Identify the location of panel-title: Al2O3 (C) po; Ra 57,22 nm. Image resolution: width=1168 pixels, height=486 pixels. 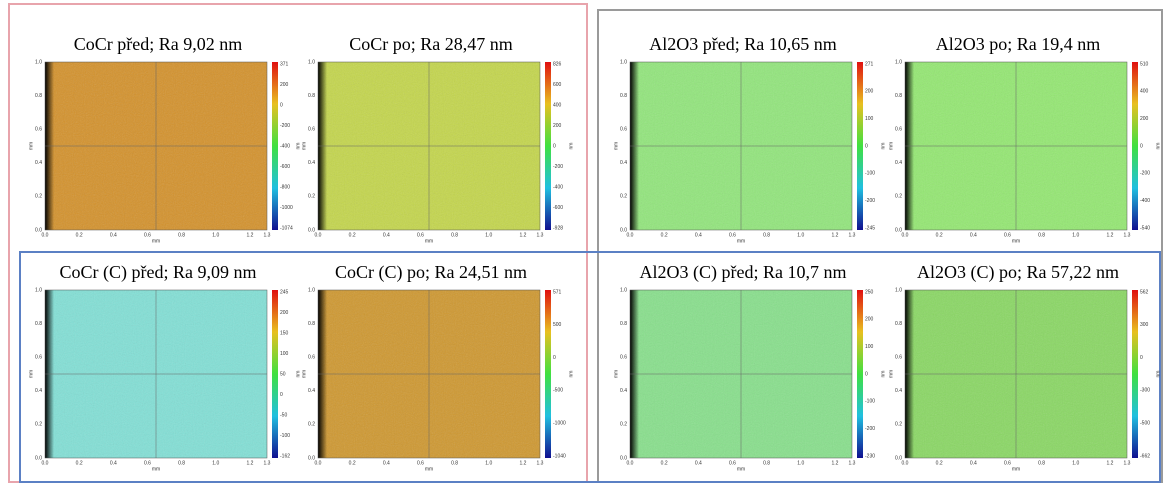
(1018, 272).